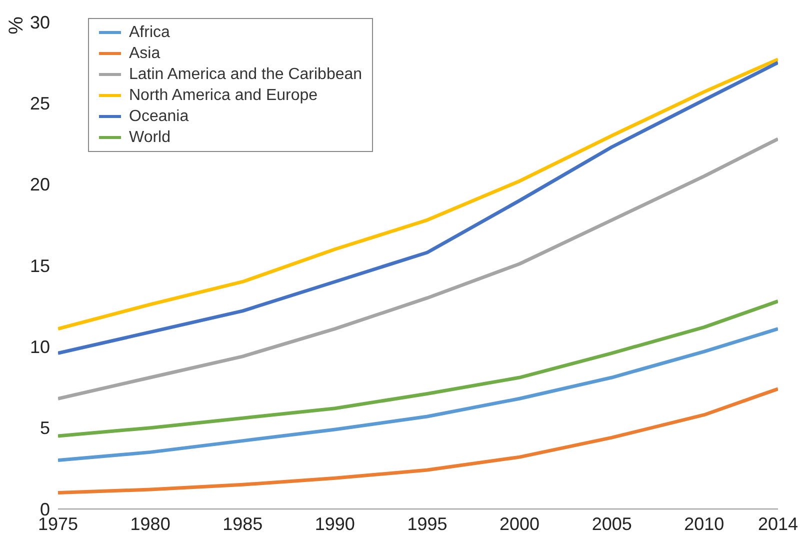 The width and height of the screenshot is (807, 555). Describe the element at coordinates (520, 524) in the screenshot. I see `x-tick-label: 2000` at that location.